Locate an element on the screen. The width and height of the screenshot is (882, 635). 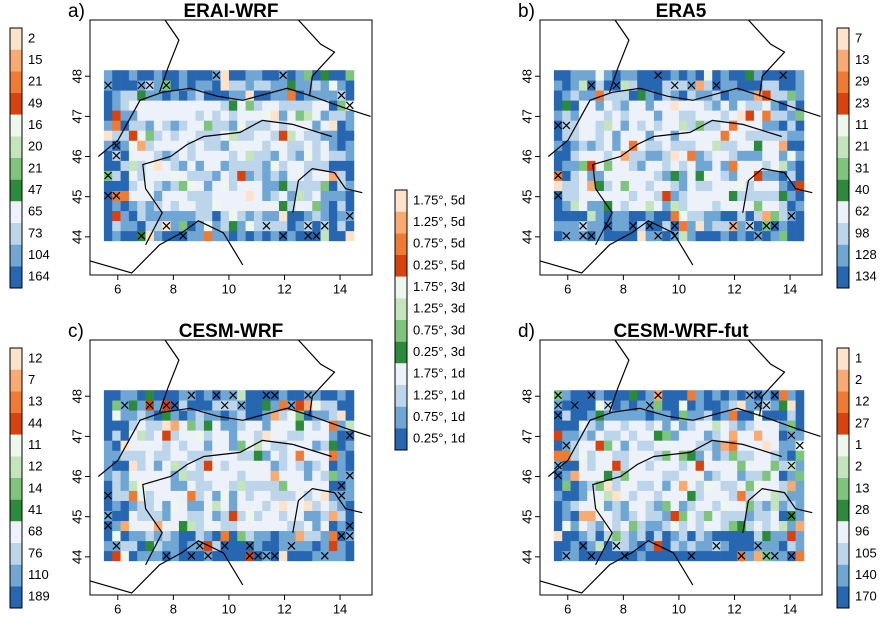
legend-value: 13 is located at coordinates (862, 487).